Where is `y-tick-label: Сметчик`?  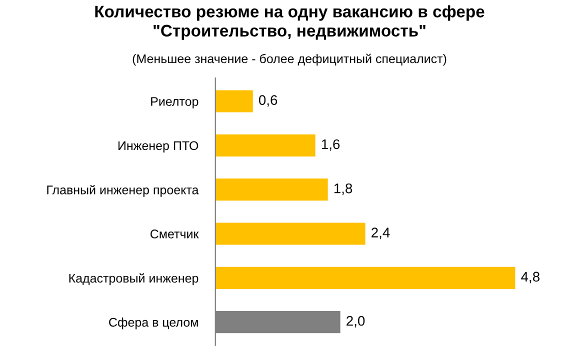 y-tick-label: Сметчик is located at coordinates (174, 234).